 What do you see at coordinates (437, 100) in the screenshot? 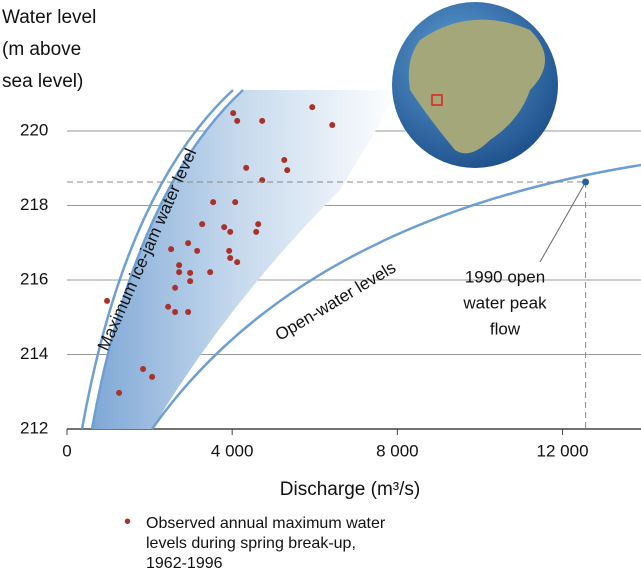
I see `globe-marker` at bounding box center [437, 100].